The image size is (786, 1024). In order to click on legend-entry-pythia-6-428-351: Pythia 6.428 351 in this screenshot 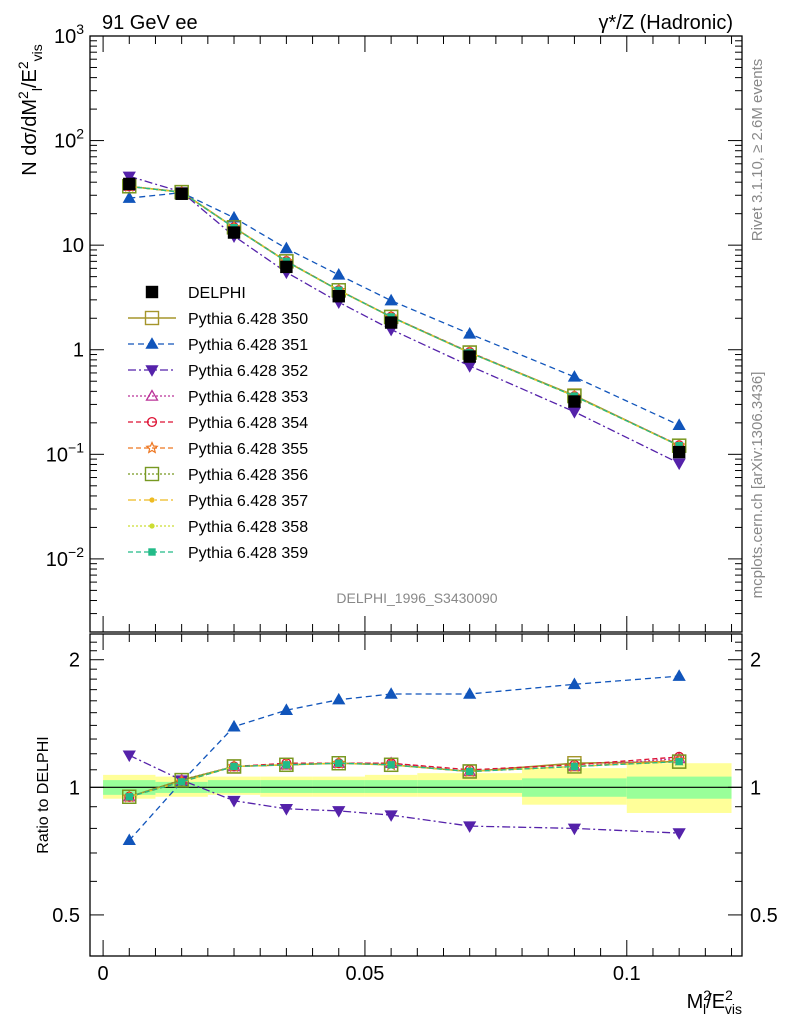, I will do `click(218, 345)`.